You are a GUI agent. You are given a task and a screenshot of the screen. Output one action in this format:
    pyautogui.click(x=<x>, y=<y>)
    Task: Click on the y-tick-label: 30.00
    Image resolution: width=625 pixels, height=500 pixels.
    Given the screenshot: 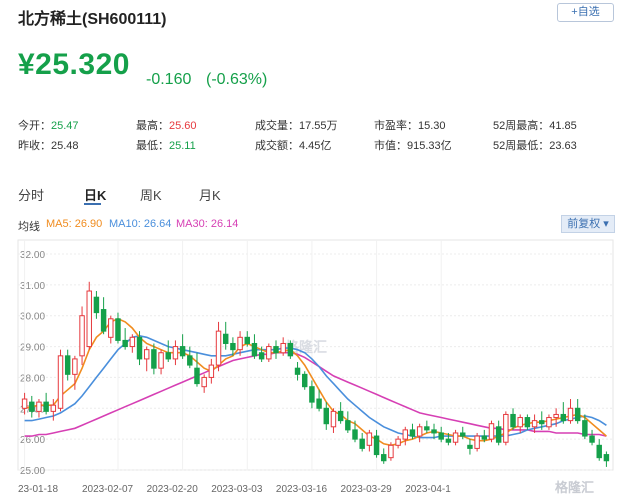 What is the action you would take?
    pyautogui.click(x=32, y=317)
    